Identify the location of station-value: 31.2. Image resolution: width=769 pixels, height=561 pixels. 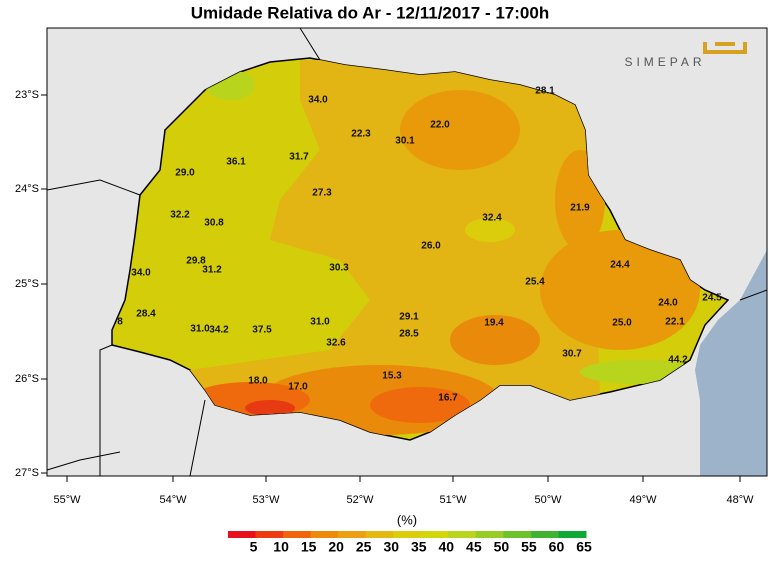
(212, 270).